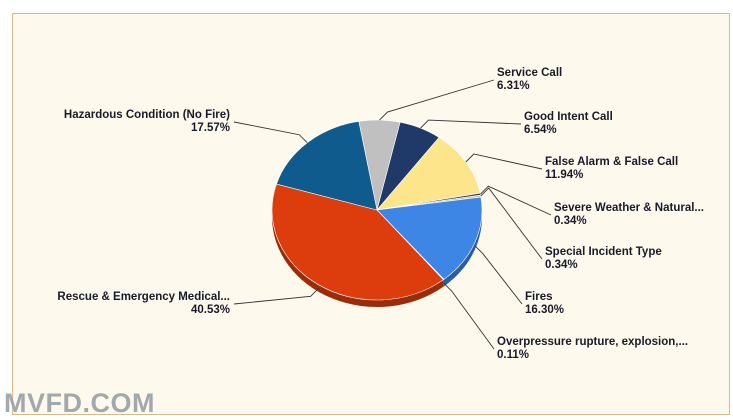  What do you see at coordinates (210, 310) in the screenshot?
I see `slice-percent: 40.53%` at bounding box center [210, 310].